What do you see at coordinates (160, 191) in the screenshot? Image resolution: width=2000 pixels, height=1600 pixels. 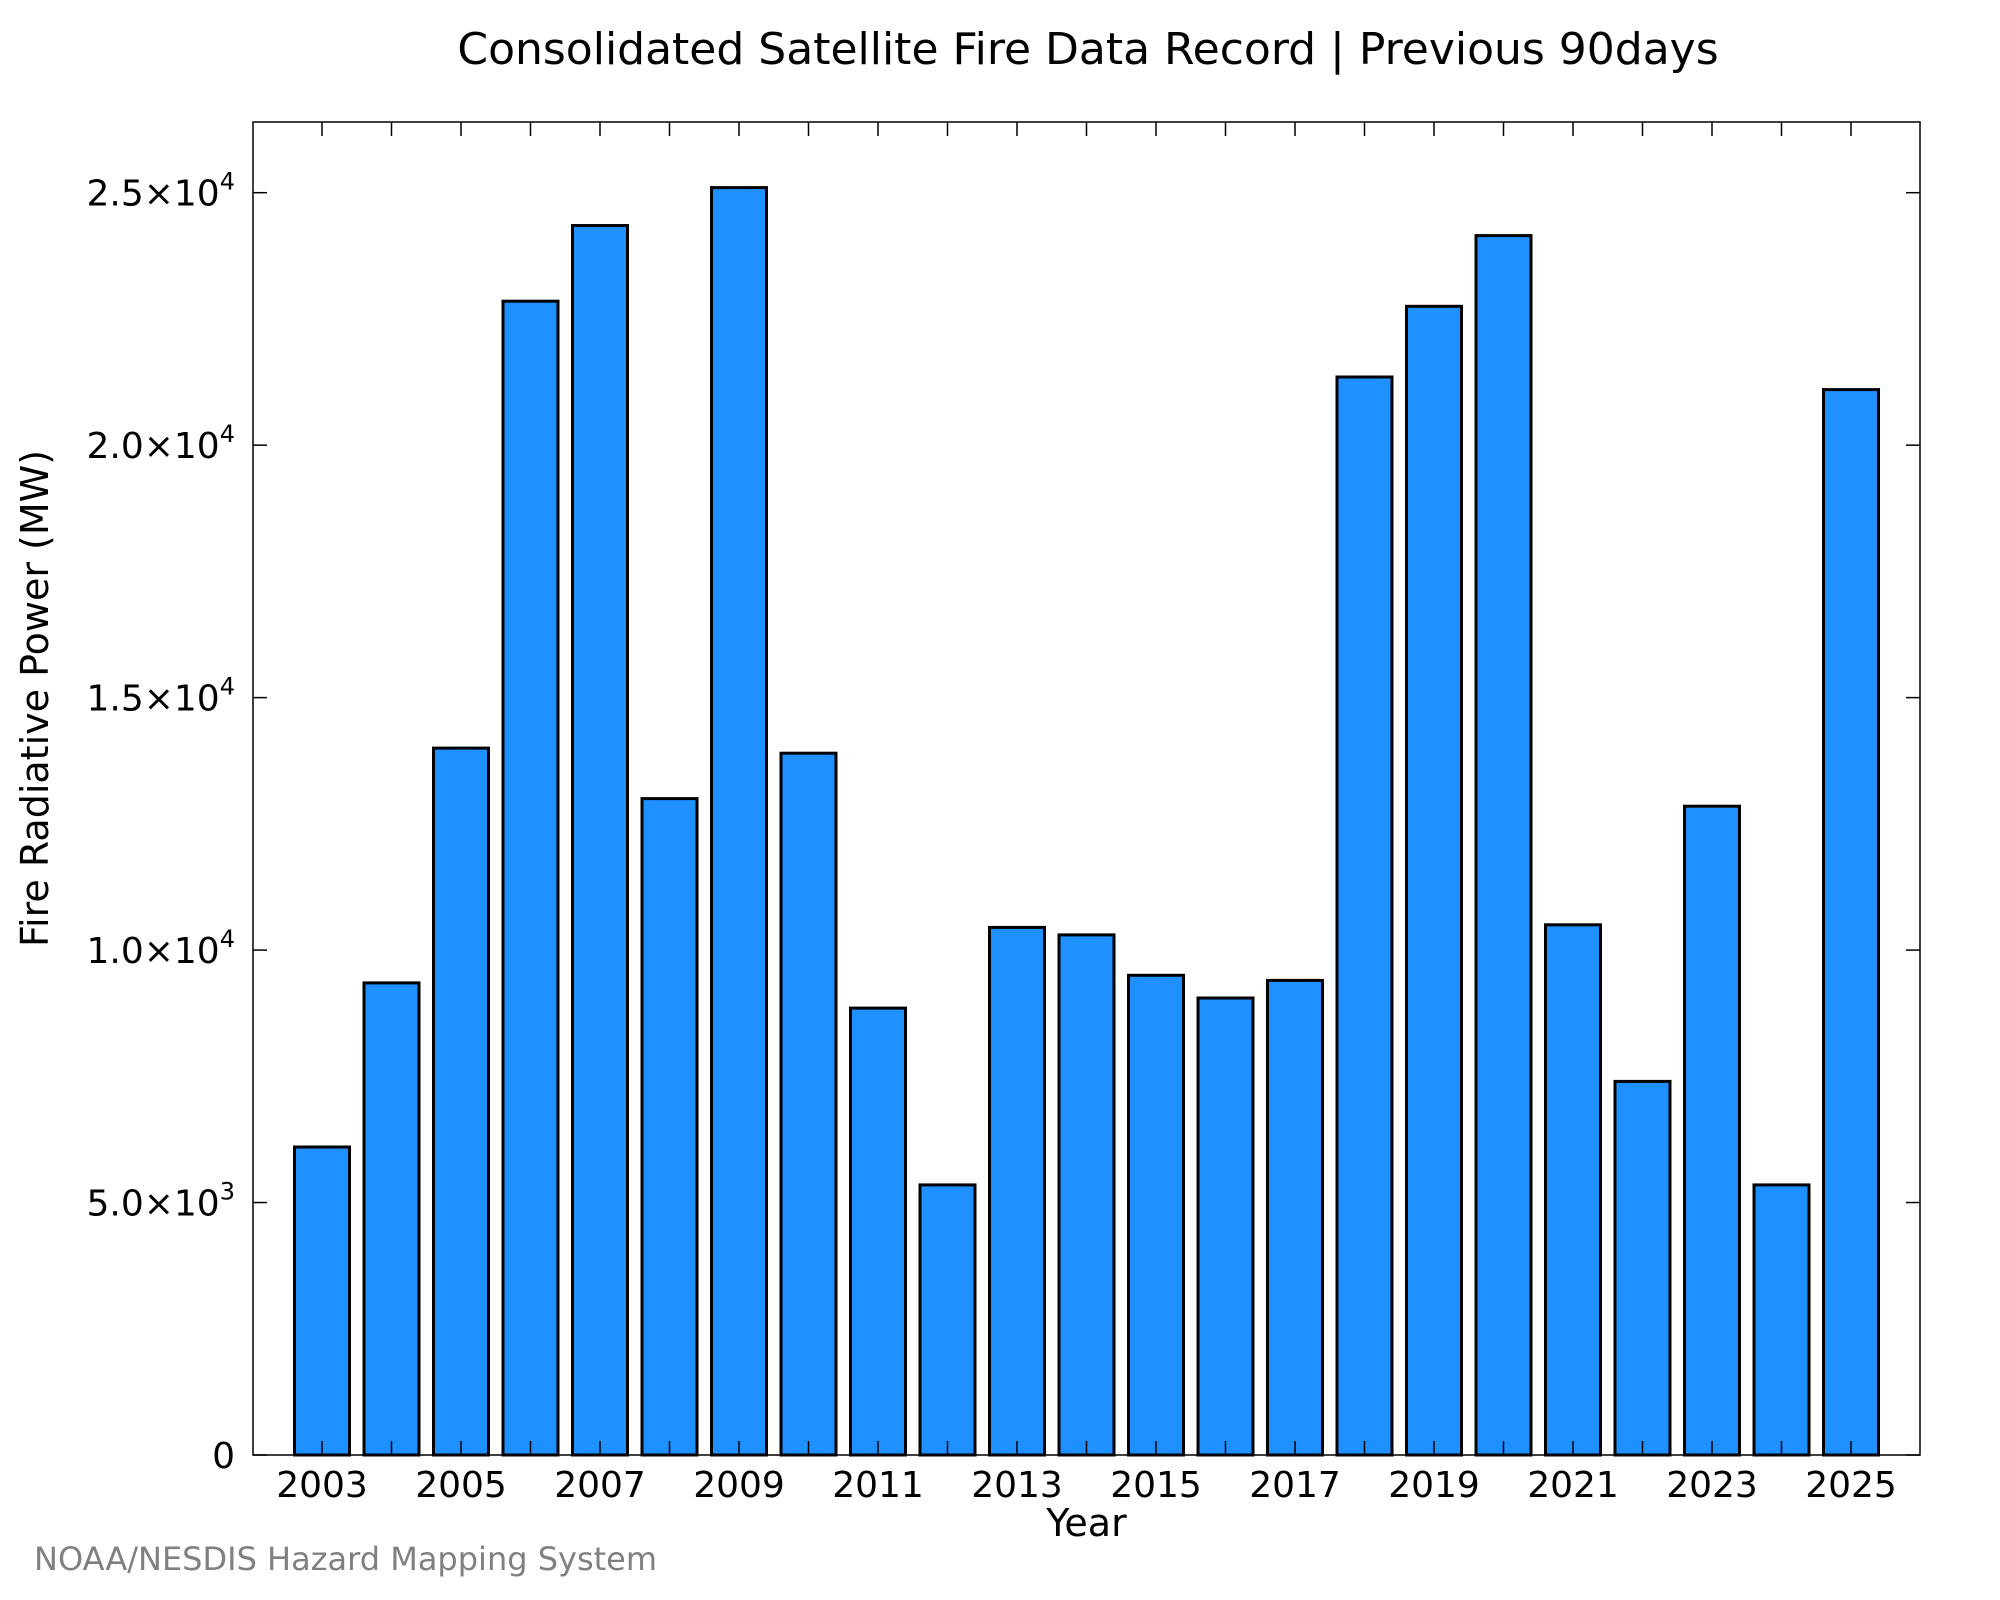 I see `y-tick-label-25000: 2.5×10⁴` at bounding box center [160, 191].